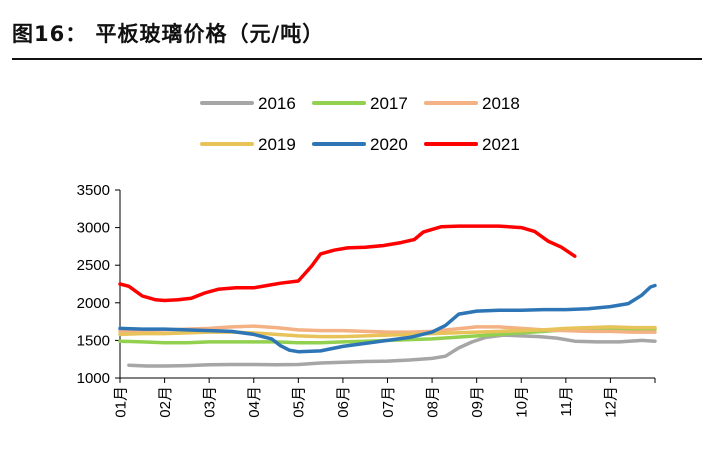  What do you see at coordinates (299, 402) in the screenshot?
I see `x-tick-label: 05月` at bounding box center [299, 402].